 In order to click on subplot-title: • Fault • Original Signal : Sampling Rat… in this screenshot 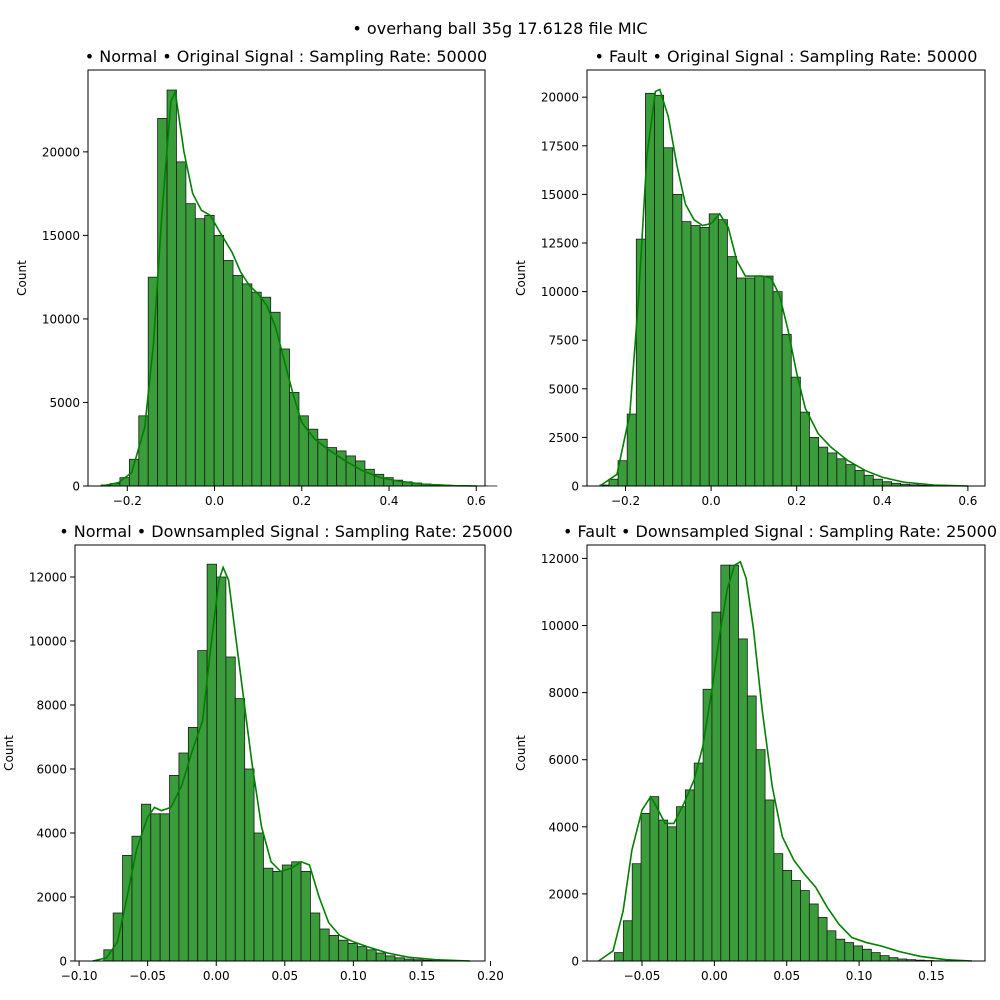, I will do `click(786, 56)`.